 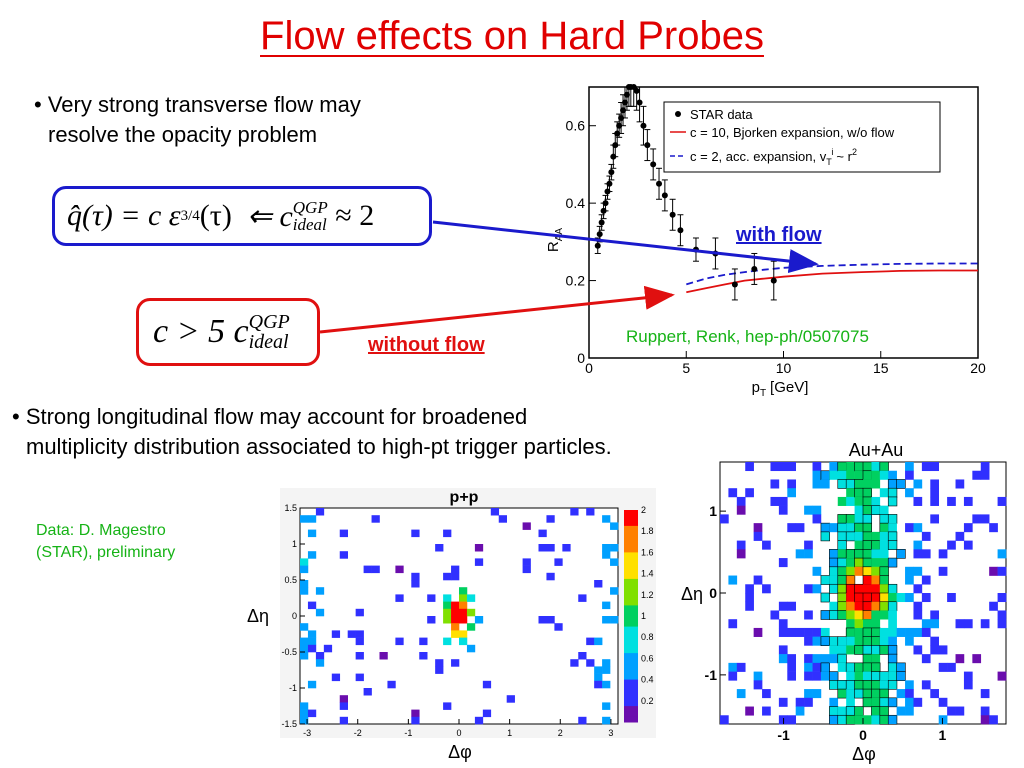 What do you see at coordinates (605, 203) in the screenshot?
I see `raa-data-point` at bounding box center [605, 203].